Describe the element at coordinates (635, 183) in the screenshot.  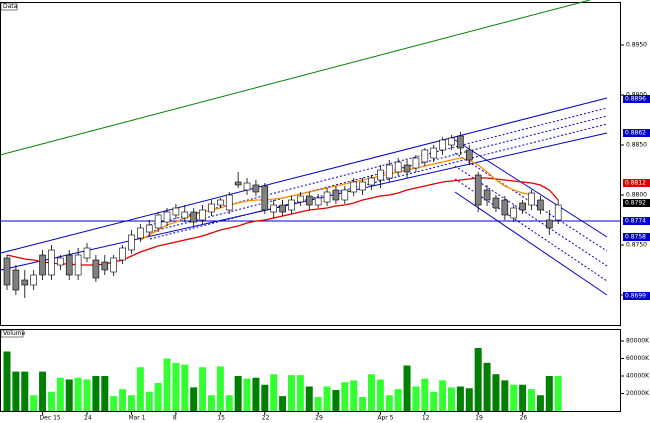
I see `price-marker-label: 0.8812` at that location.